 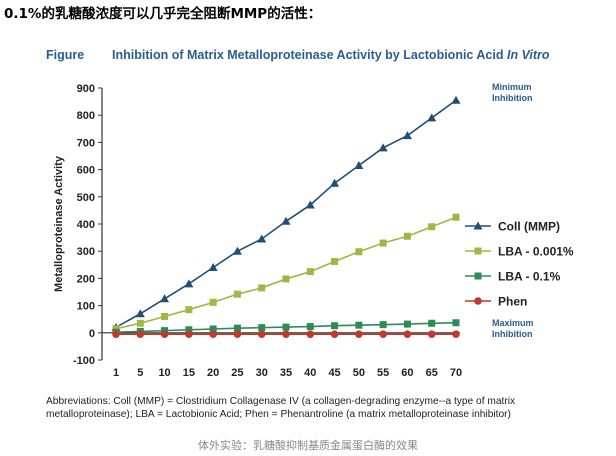 I want to click on y-tick-label: 300, so click(x=86, y=252).